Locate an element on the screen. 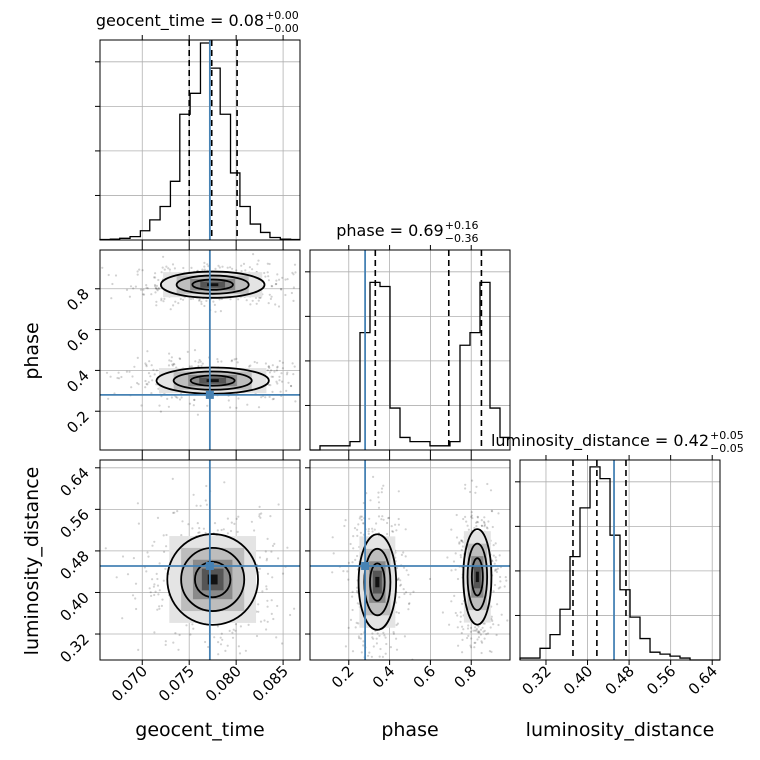 The image size is (760, 760). panel-content is located at coordinates (410, 560).